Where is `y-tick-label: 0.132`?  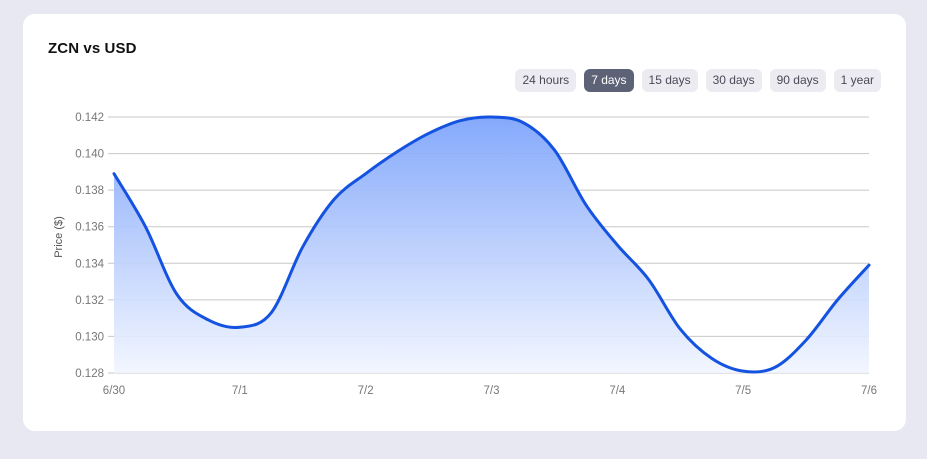 y-tick-label: 0.132 is located at coordinates (89, 301).